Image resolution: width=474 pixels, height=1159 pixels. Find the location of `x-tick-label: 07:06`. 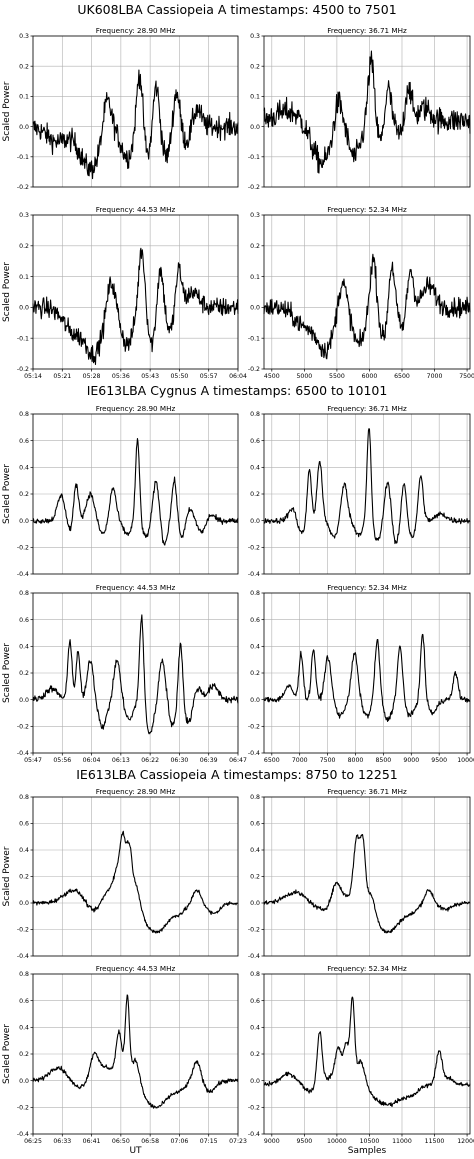

x-tick-label: 07:06 is located at coordinates (180, 1141).